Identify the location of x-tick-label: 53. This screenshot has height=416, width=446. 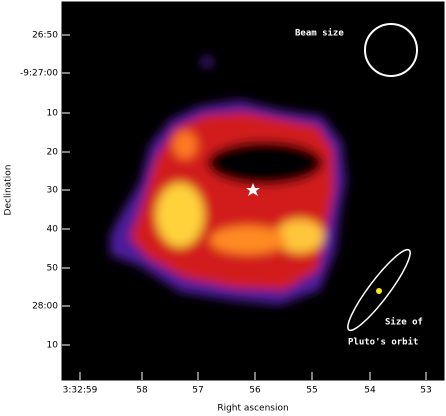
(425, 391).